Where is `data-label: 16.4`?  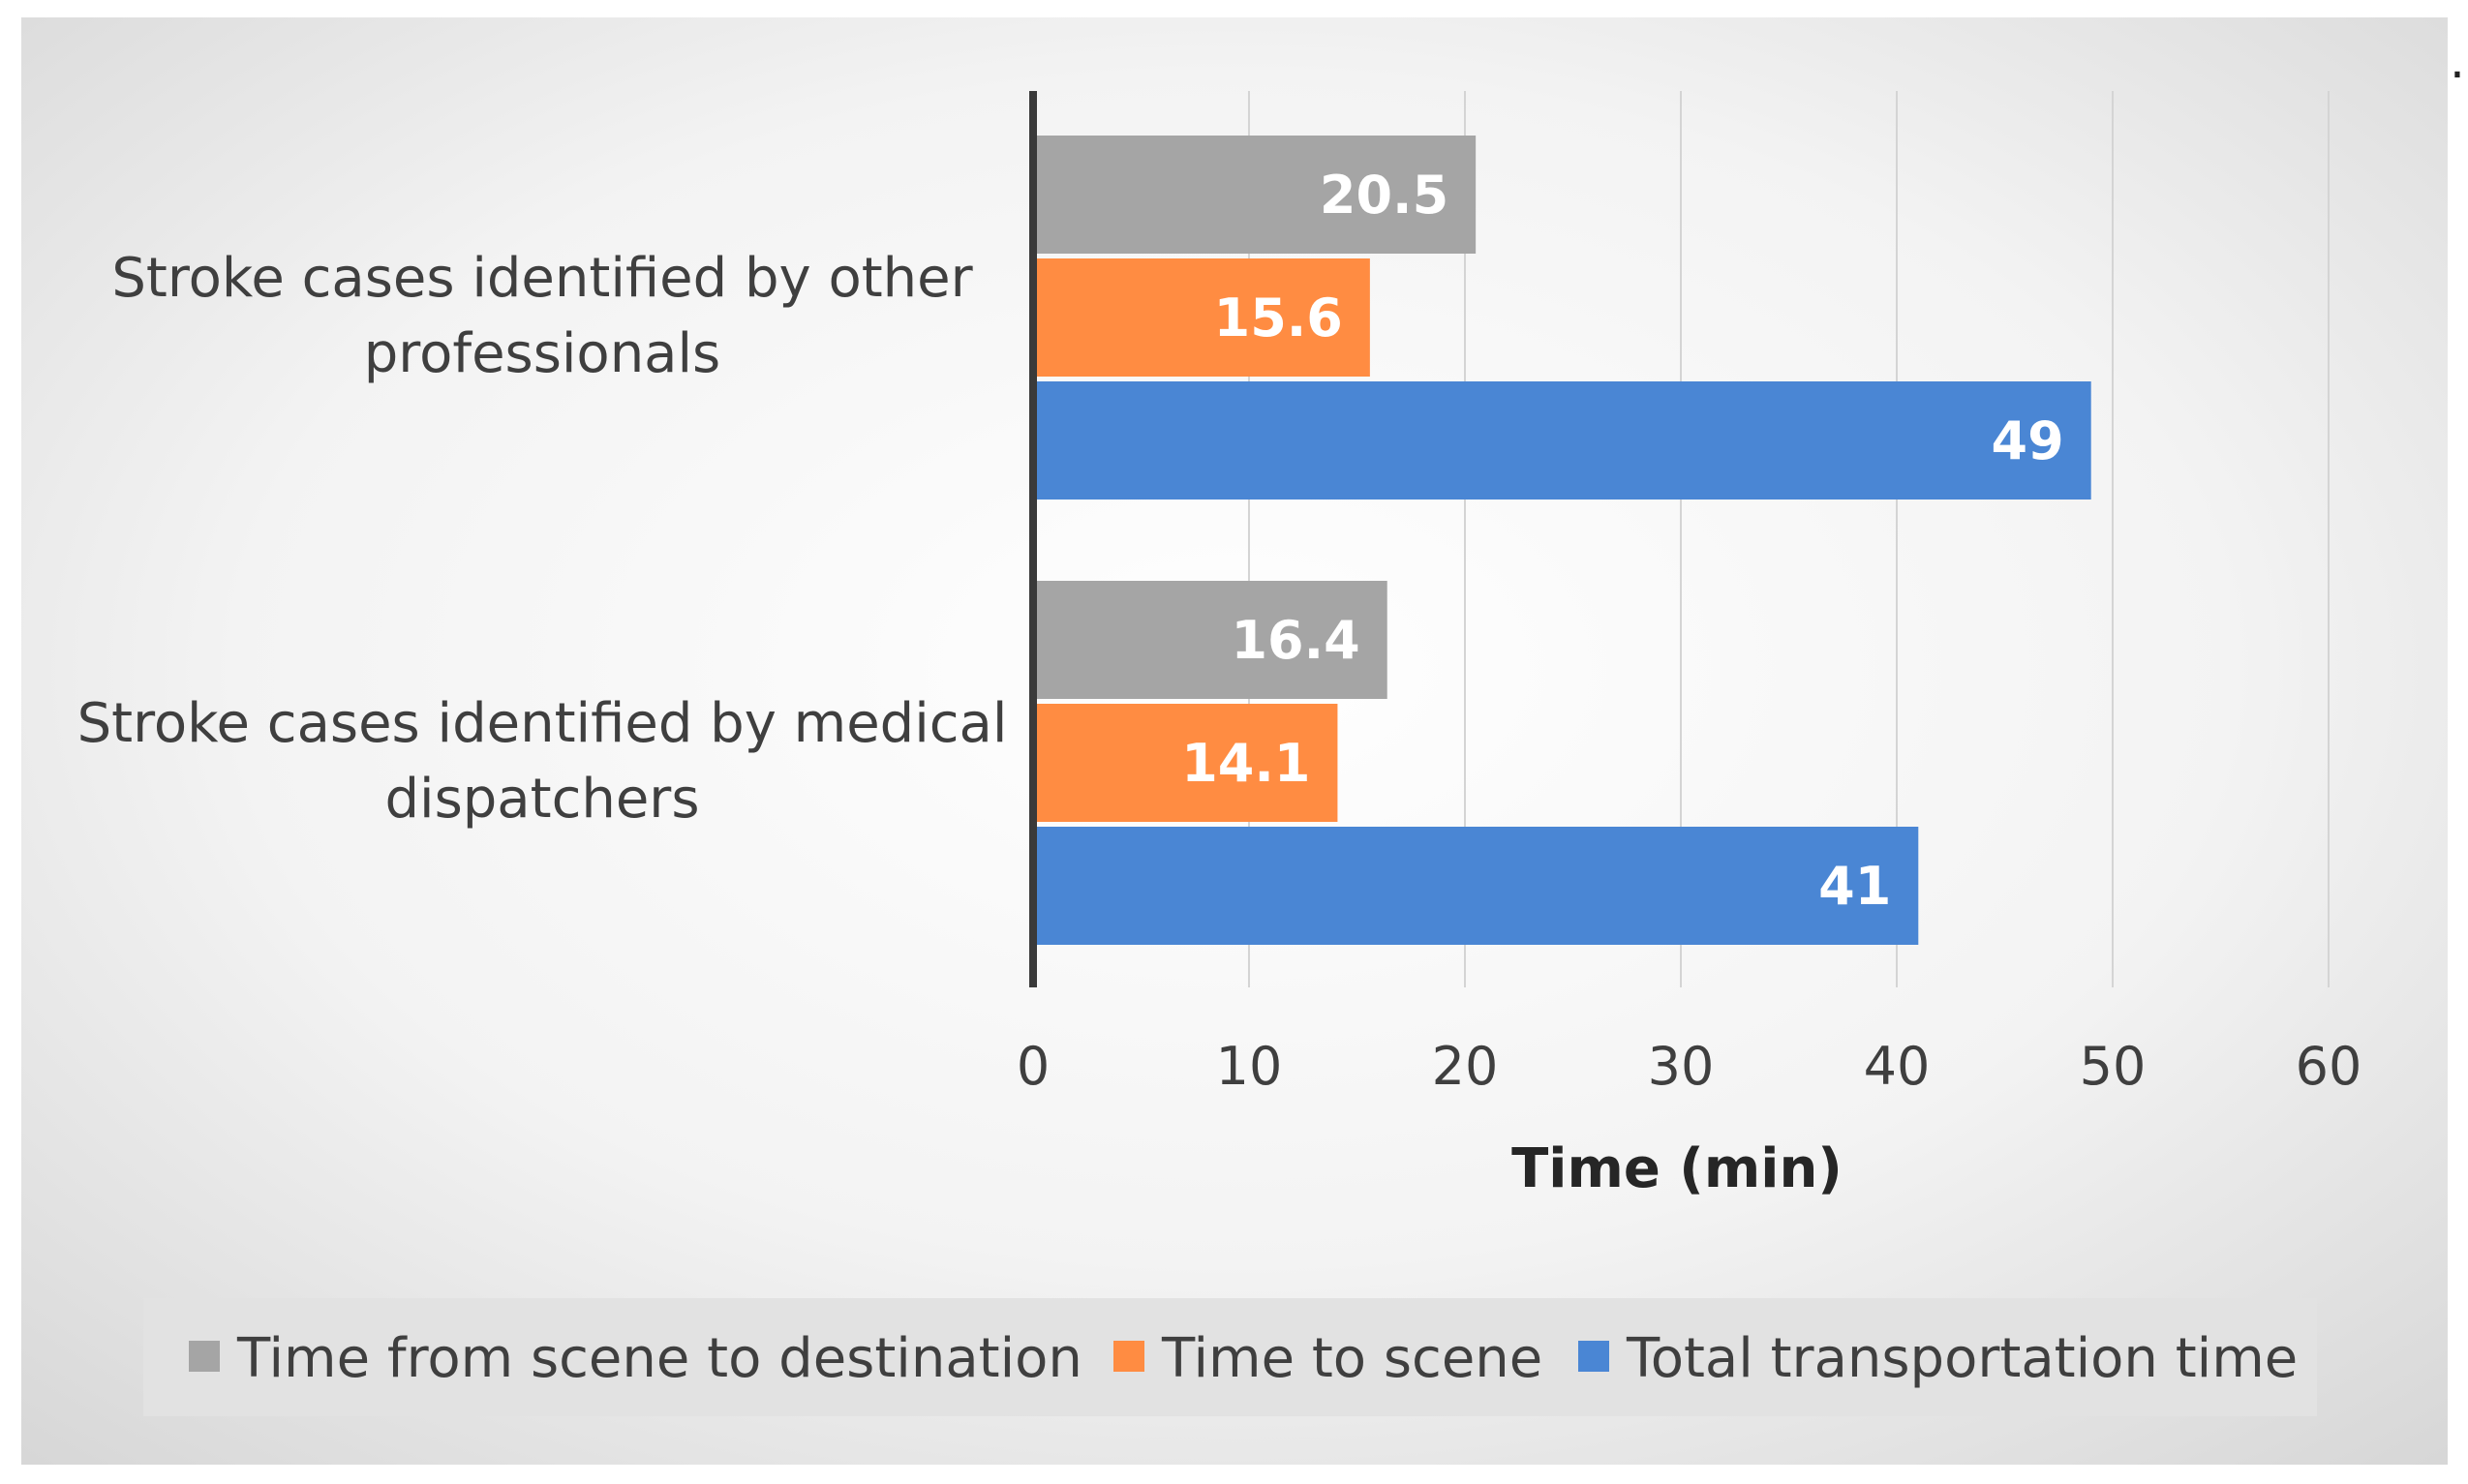 data-label: 16.4 is located at coordinates (1295, 640).